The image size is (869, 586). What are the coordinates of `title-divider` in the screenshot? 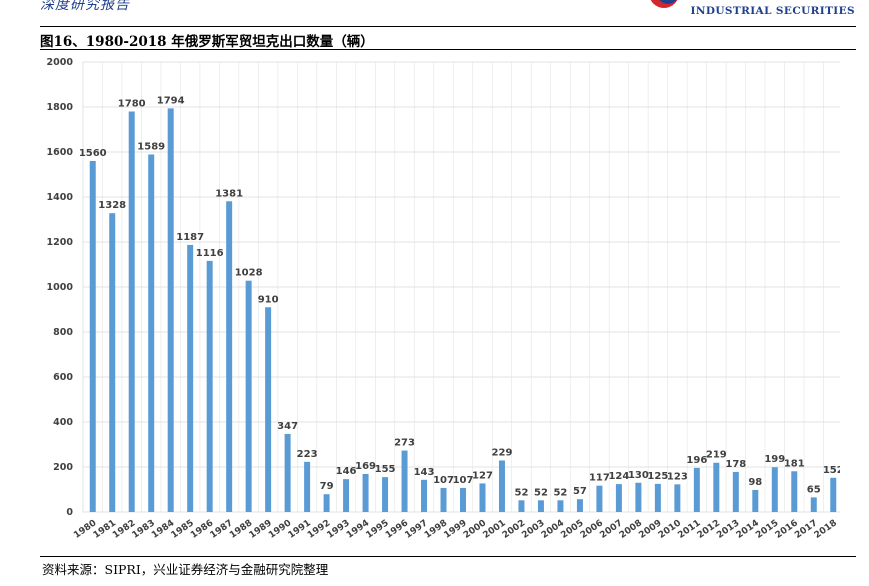 It's located at (448, 50).